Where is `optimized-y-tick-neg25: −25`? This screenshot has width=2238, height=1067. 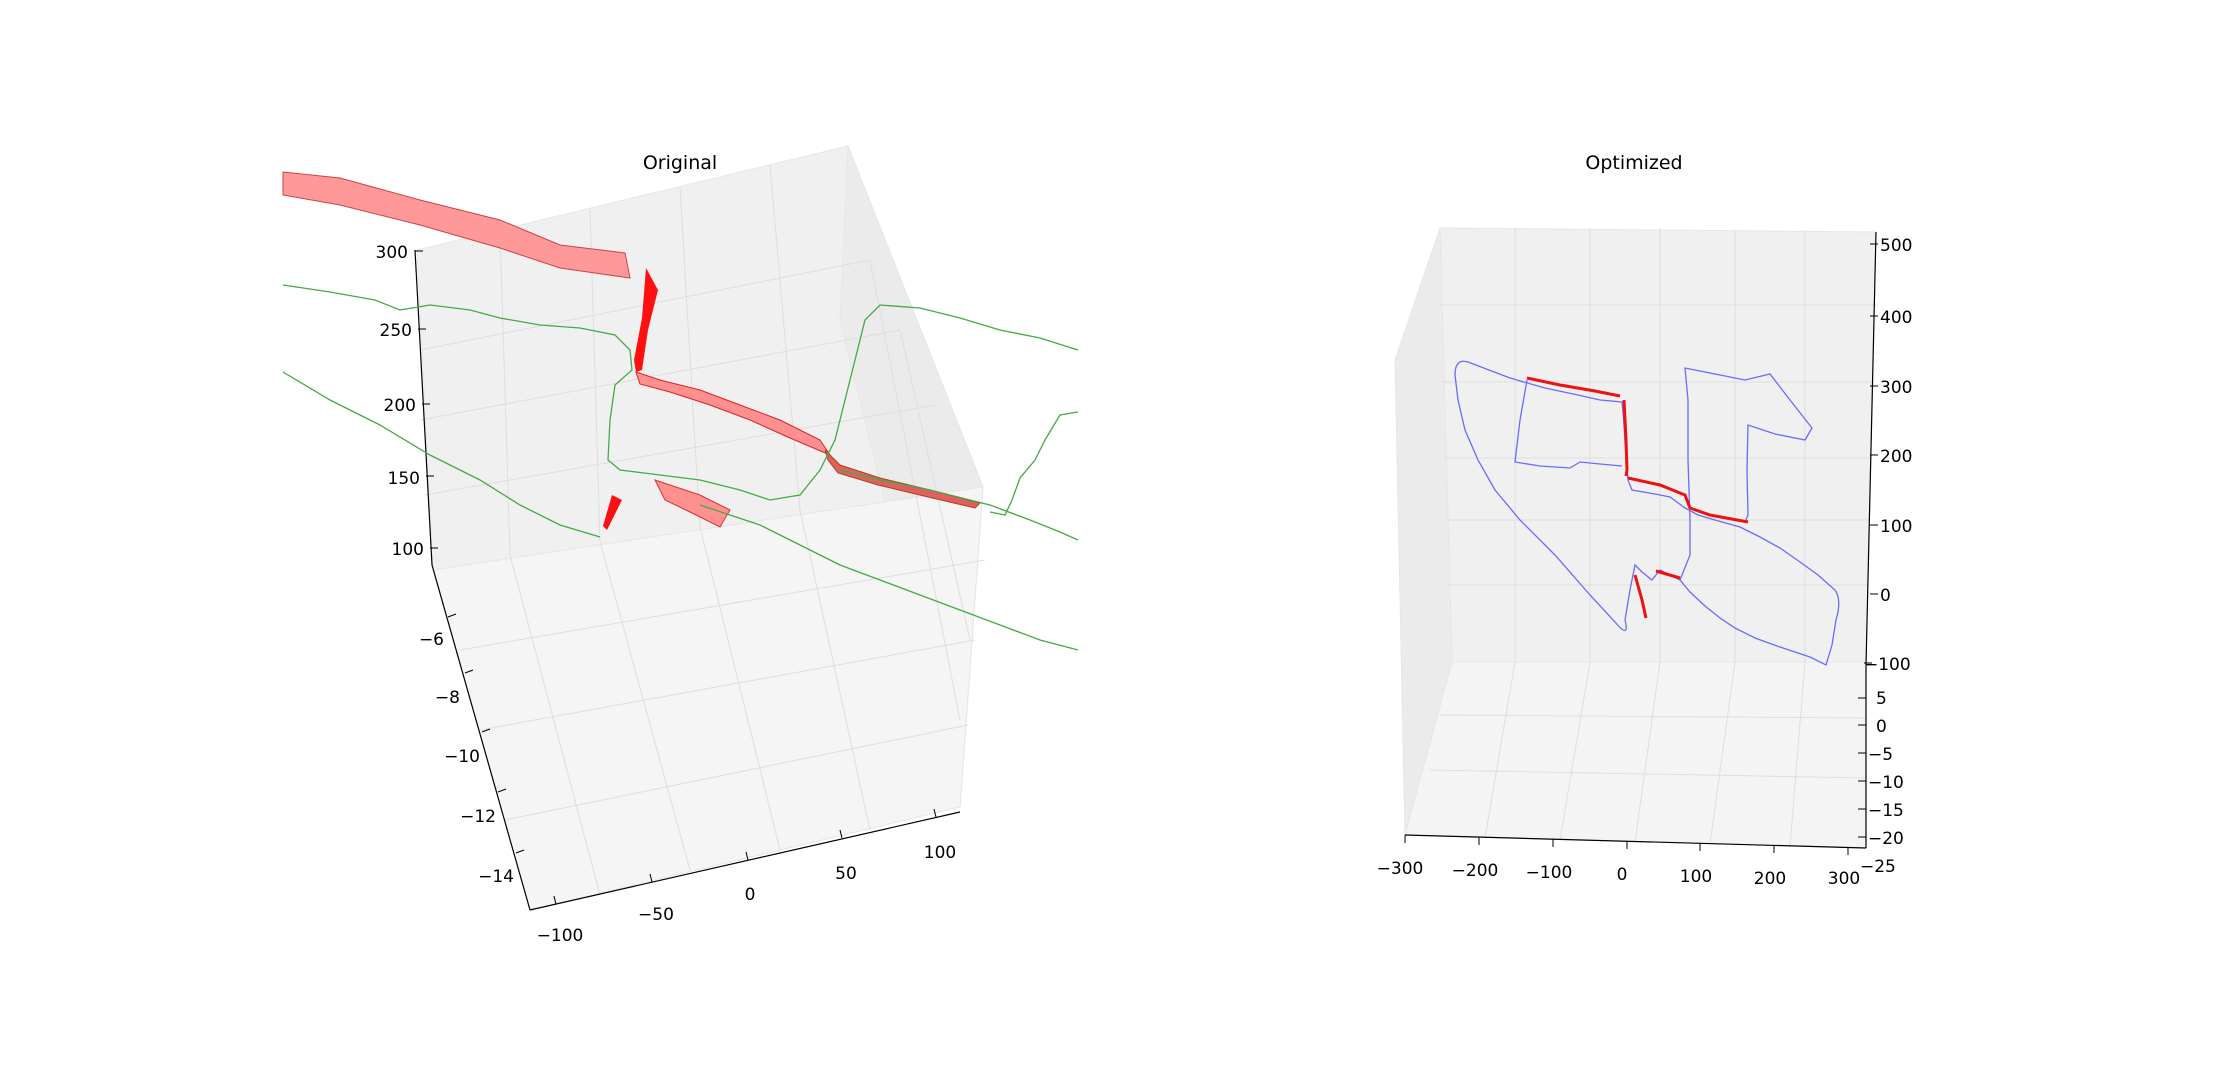 optimized-y-tick-neg25: −25 is located at coordinates (1878, 867).